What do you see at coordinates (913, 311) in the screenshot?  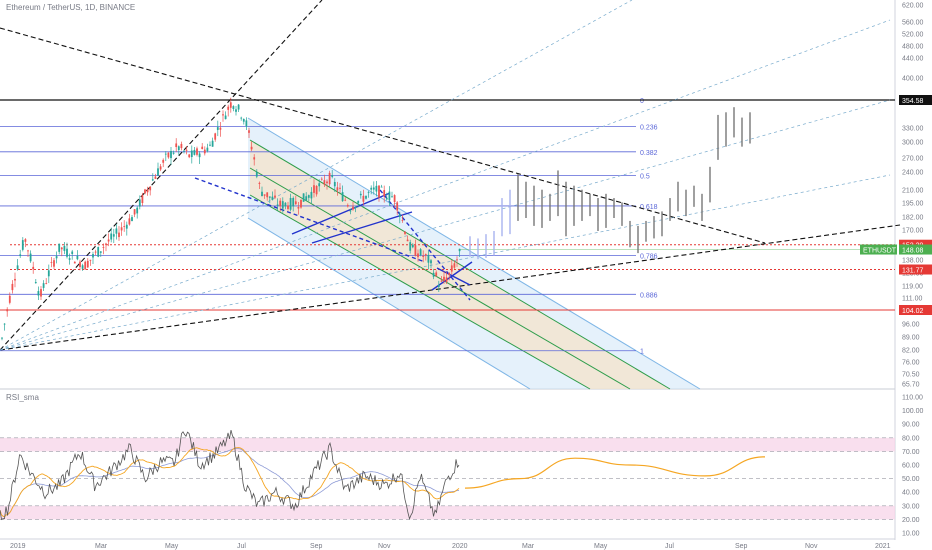 I see `price-label-value: 104.02` at bounding box center [913, 311].